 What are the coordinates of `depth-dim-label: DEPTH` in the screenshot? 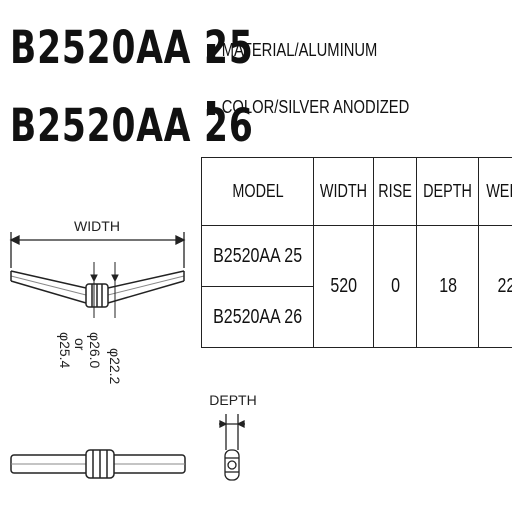 It's located at (232, 400).